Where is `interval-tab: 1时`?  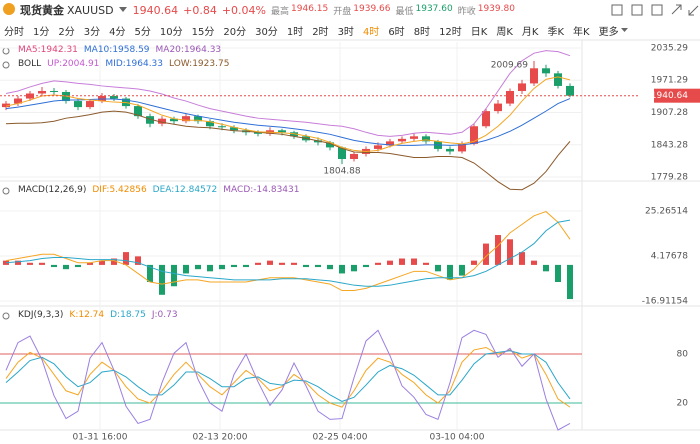 interval-tab: 1时 is located at coordinates (295, 32).